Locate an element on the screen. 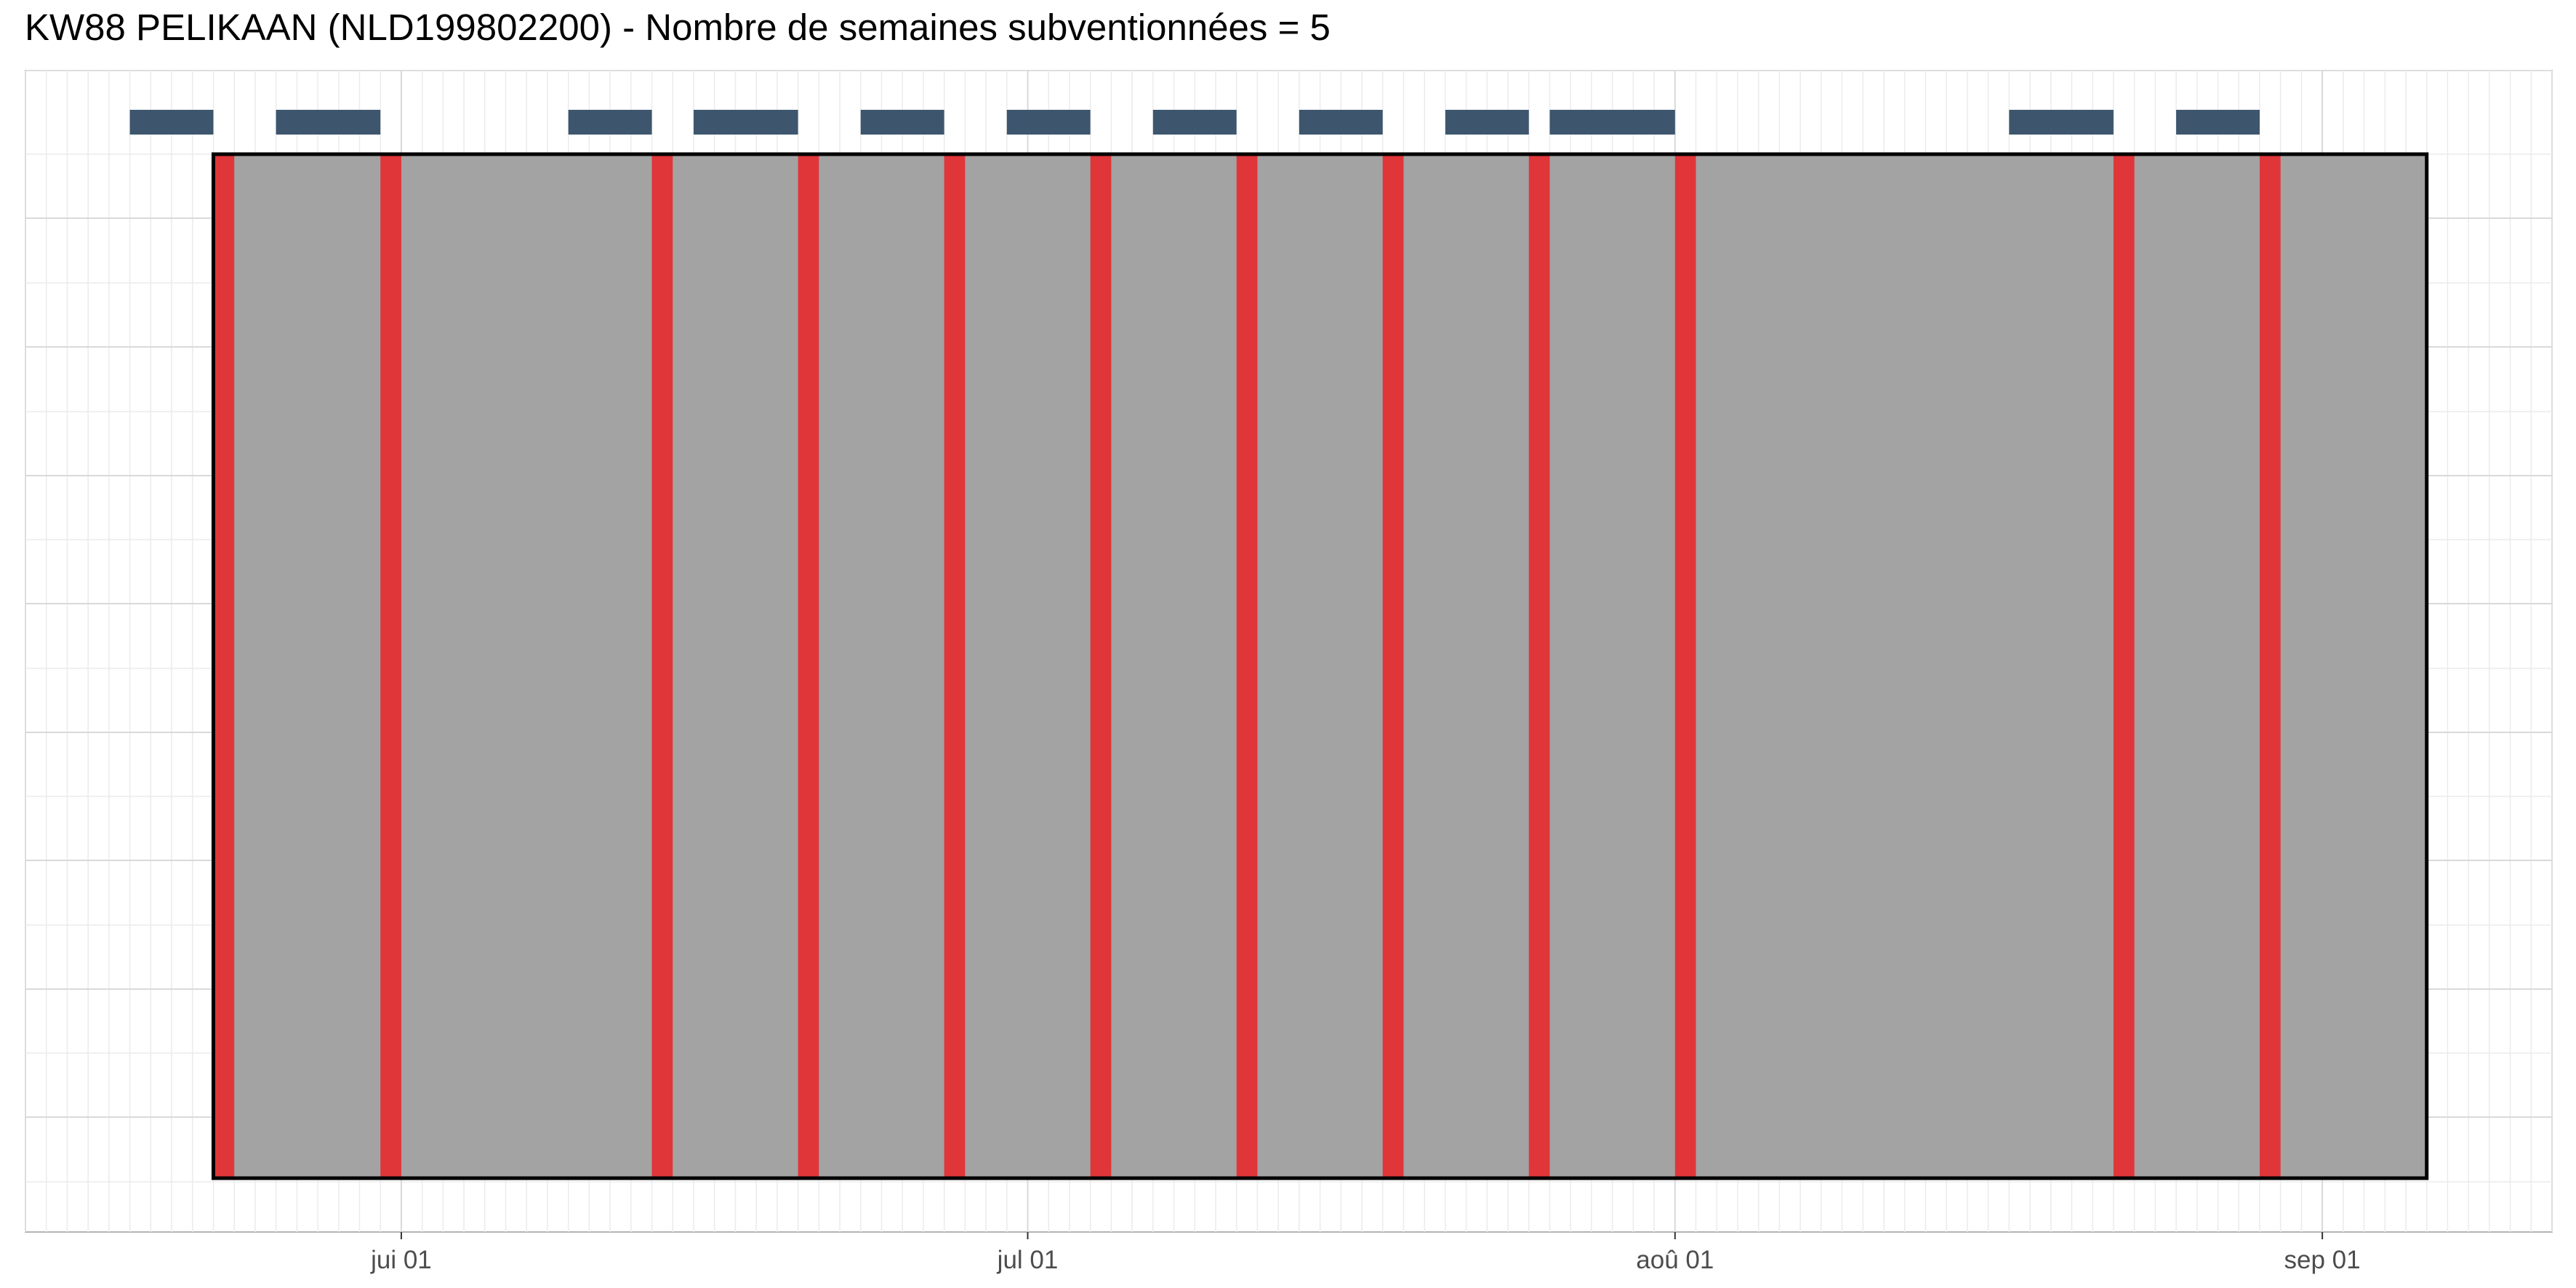 This screenshot has width=2576, height=1288. x-tick-label: jul 01 is located at coordinates (1028, 1260).